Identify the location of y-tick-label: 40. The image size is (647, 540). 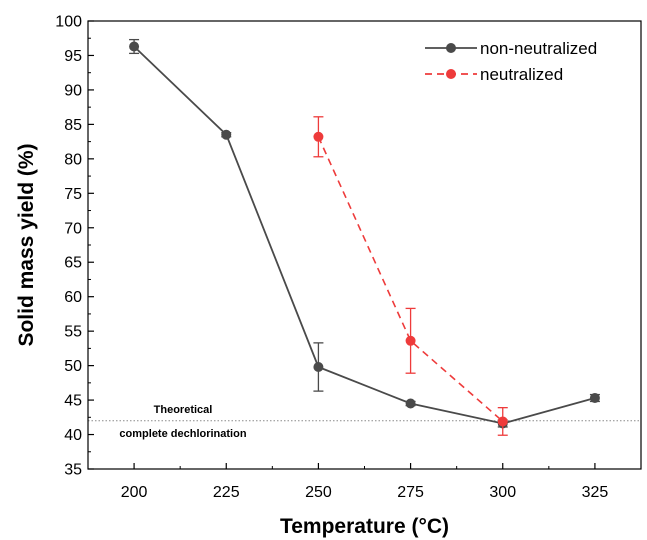
(73, 435).